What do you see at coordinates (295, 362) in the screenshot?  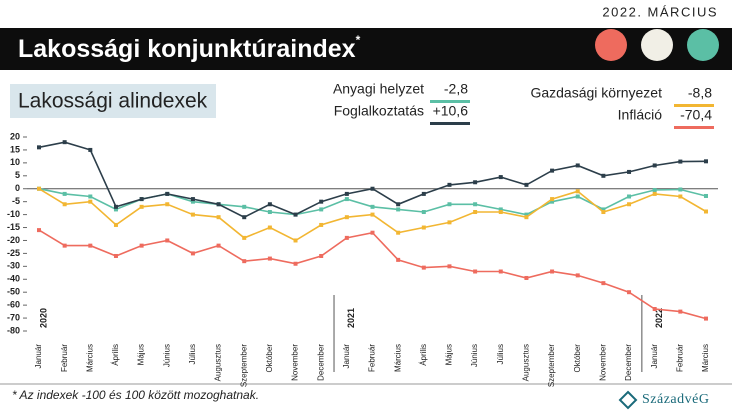 I see `x-tick-label: November` at bounding box center [295, 362].